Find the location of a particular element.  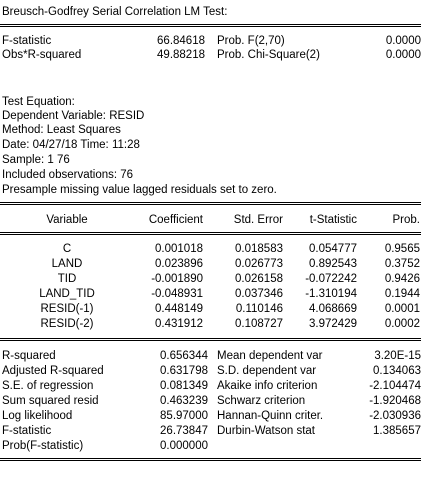

row-variable: TID is located at coordinates (67, 279).